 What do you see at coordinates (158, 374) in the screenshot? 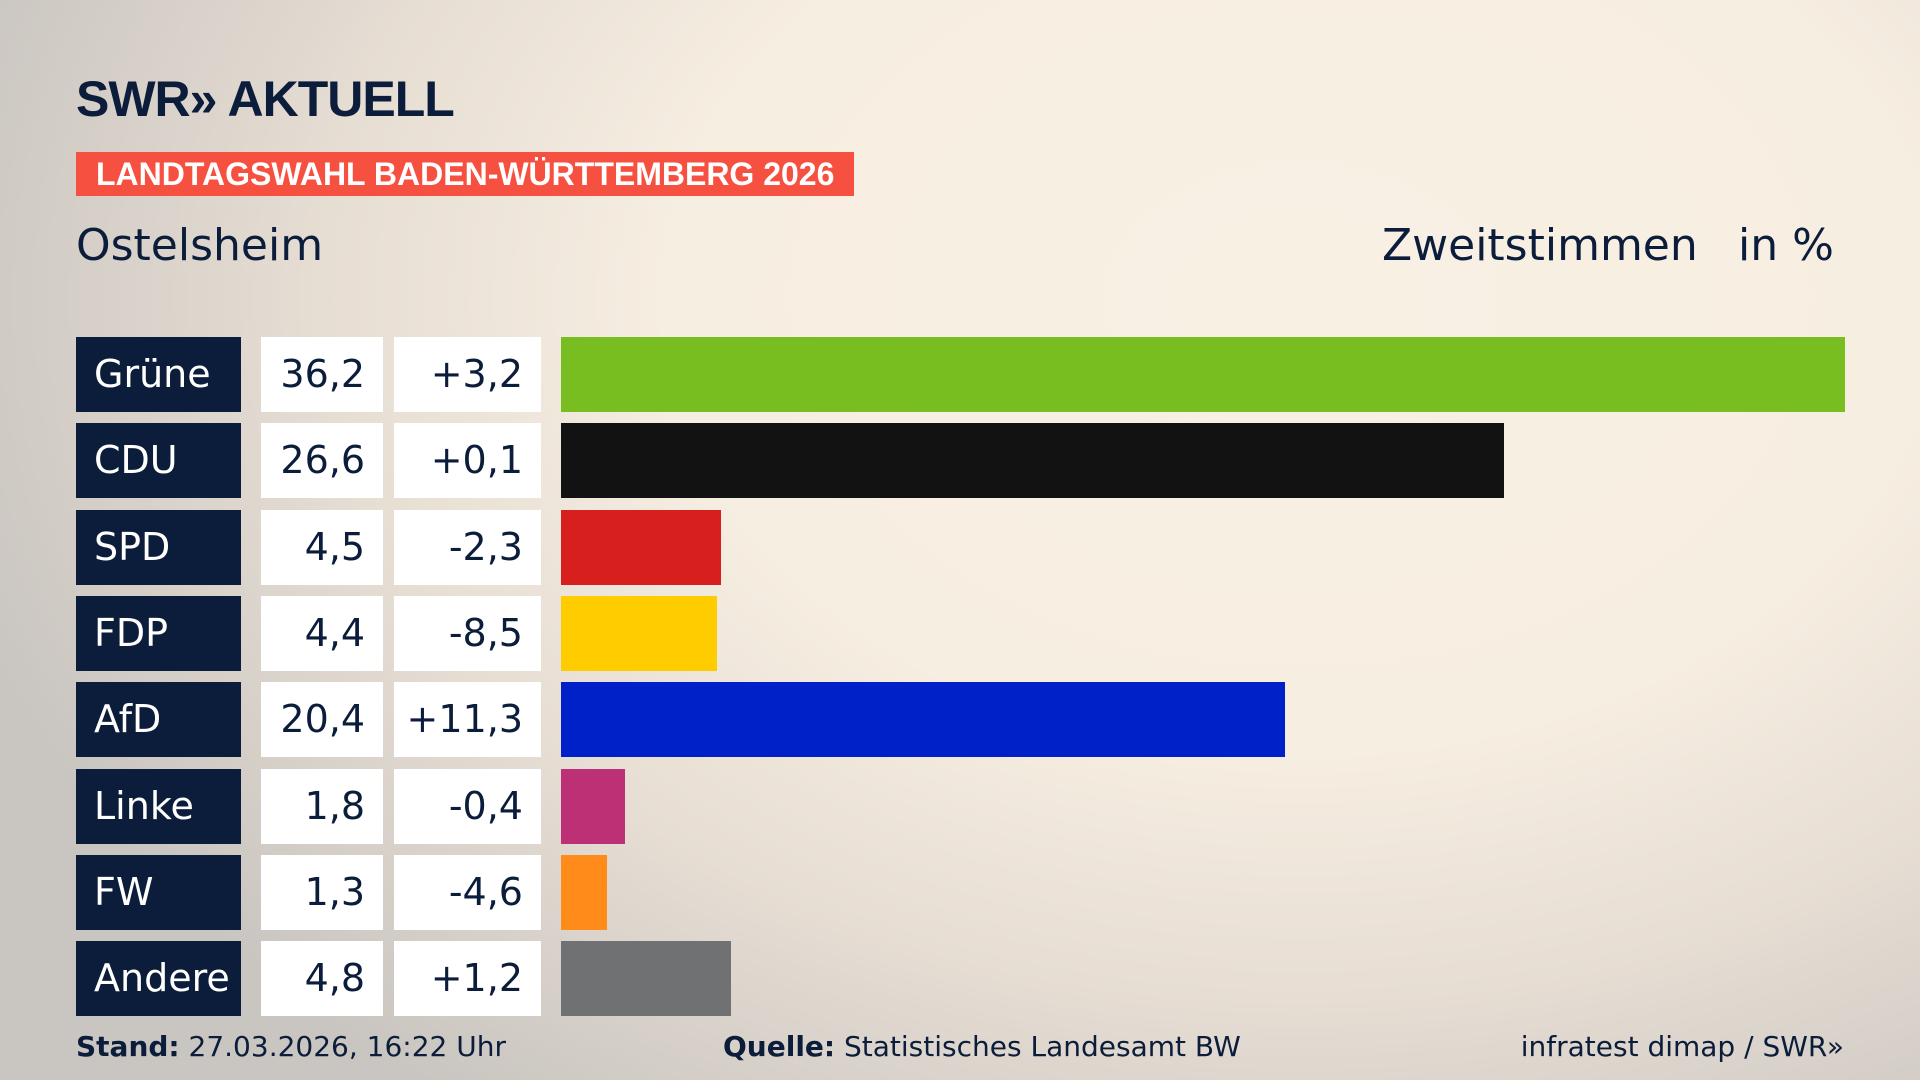
I see `party-label: Grüne` at bounding box center [158, 374].